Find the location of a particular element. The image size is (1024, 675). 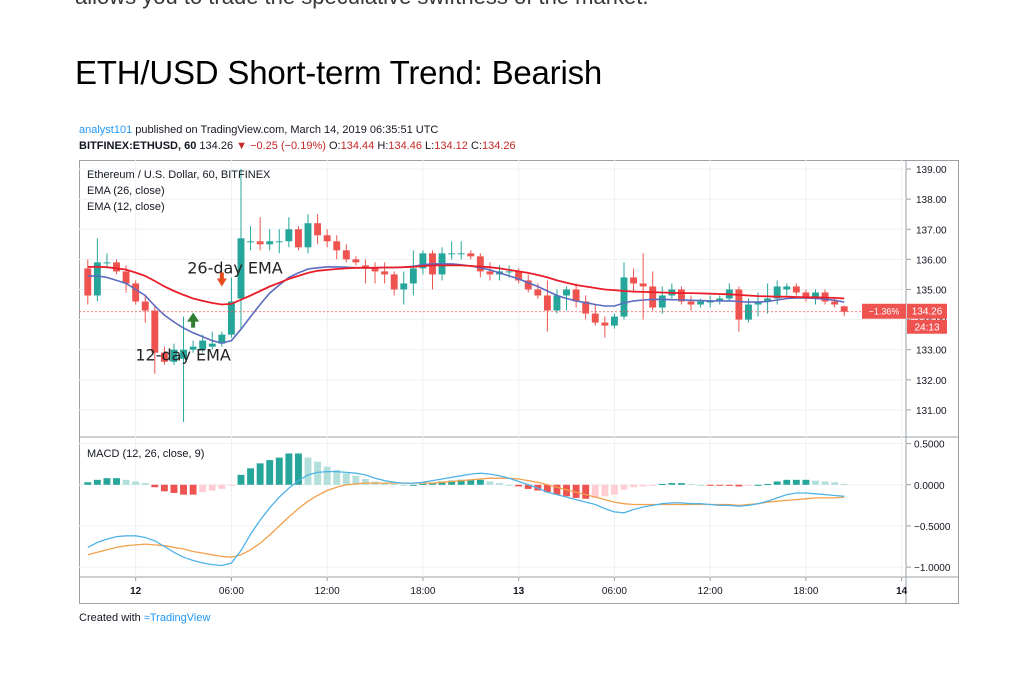

tradingview-logo-icon: ≈ is located at coordinates (146, 618).